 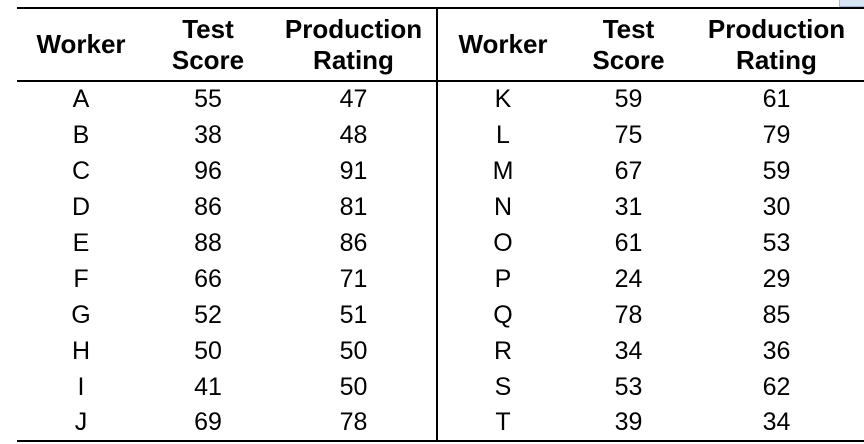 I want to click on test-score-header-left: Test Score, so click(x=208, y=44).